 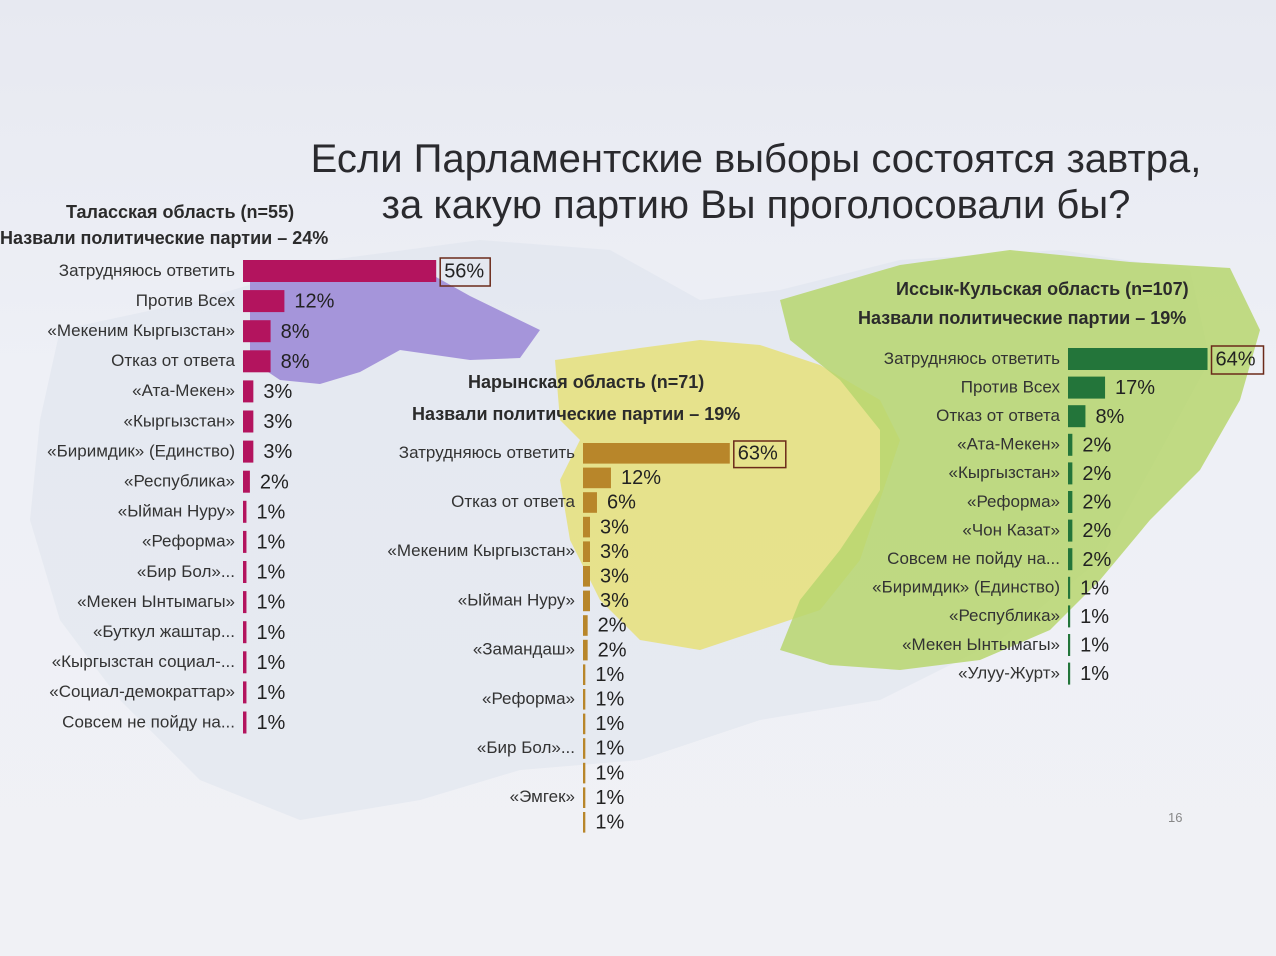 What do you see at coordinates (586, 382) in the screenshot?
I see `naryn-panel-title: Нарынская область (n=71)` at bounding box center [586, 382].